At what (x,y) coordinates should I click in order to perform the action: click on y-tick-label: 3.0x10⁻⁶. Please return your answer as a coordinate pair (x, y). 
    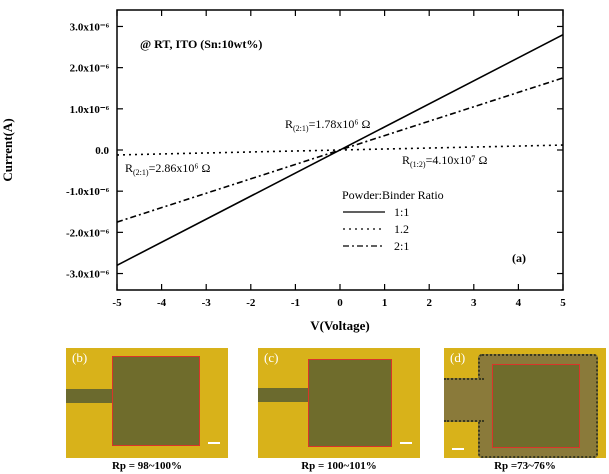
    Looking at the image, I should click on (90, 27).